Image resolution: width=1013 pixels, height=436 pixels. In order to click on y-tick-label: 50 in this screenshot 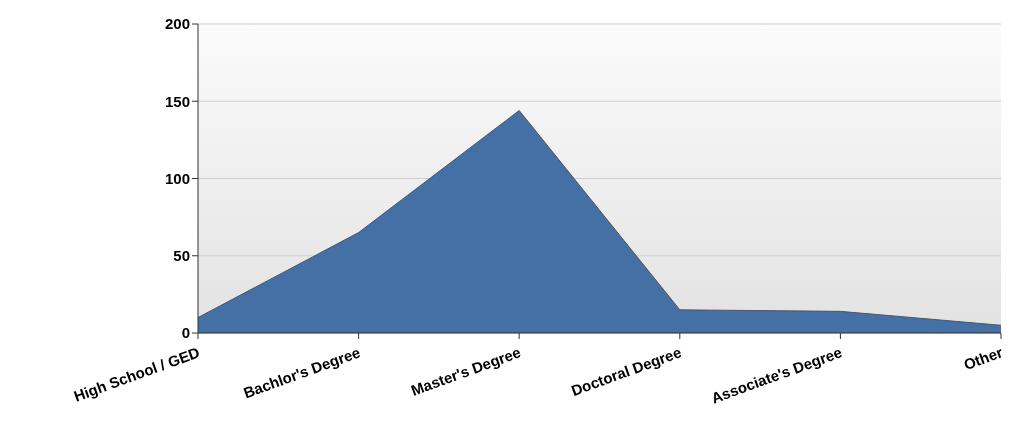, I will do `click(181, 256)`.